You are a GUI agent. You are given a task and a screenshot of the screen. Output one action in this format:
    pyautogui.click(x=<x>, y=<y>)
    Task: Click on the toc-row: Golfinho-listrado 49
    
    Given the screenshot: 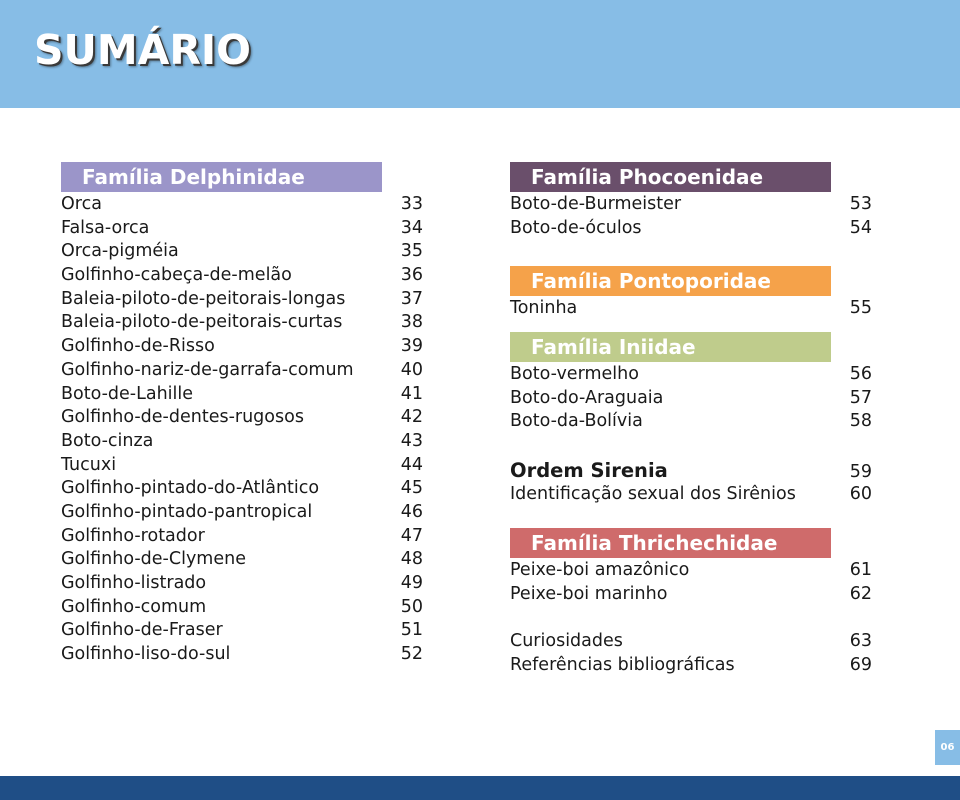 What is the action you would take?
    pyautogui.click(x=242, y=584)
    